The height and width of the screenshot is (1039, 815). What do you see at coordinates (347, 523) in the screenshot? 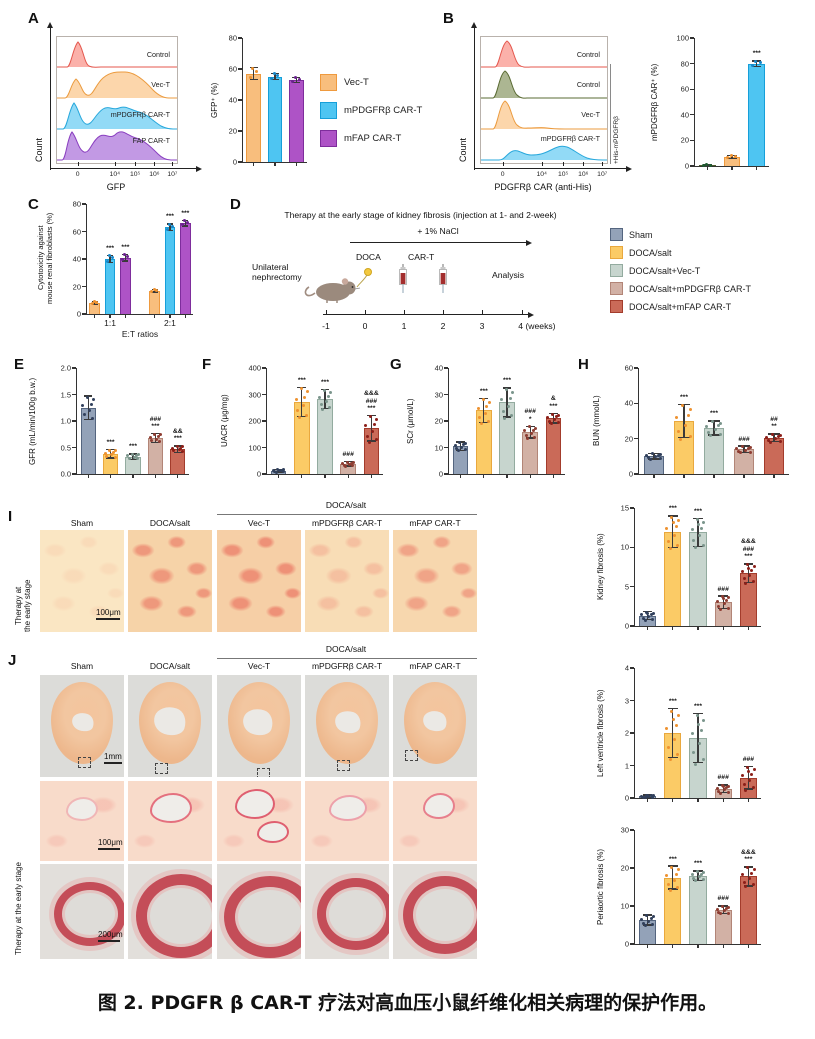
I see `column-title: mPDGFRβ CAR-T` at bounding box center [347, 523].